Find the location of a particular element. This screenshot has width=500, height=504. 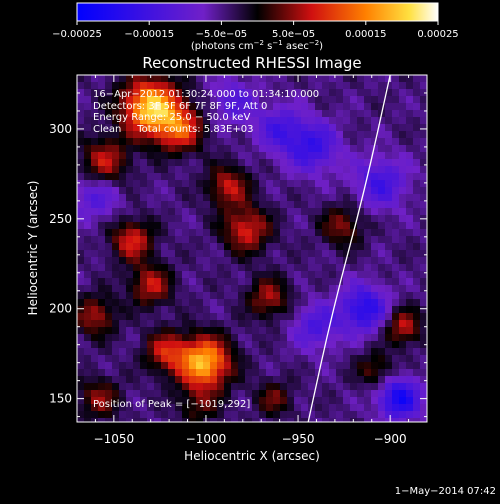

x-tick-label: −900 is located at coordinates (390, 439).